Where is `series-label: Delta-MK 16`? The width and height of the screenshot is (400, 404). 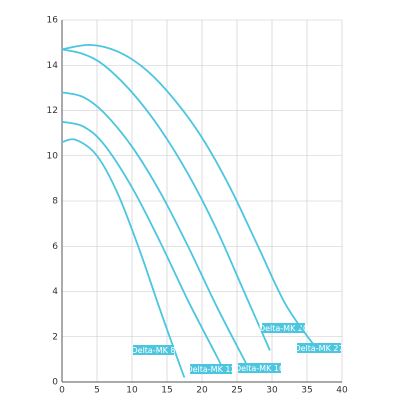
series-label: Delta-MK 16 is located at coordinates (259, 368).